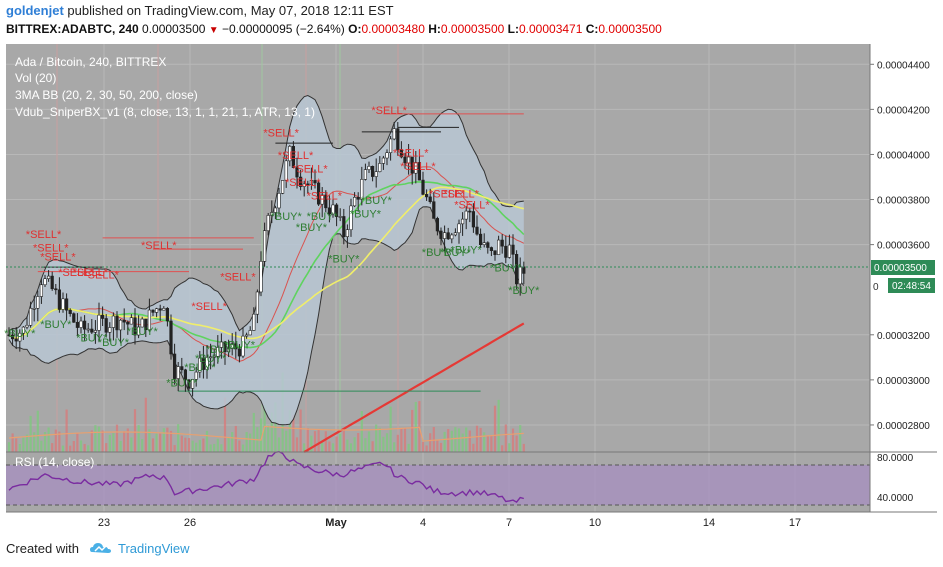  Describe the element at coordinates (190, 523) in the screenshot. I see `time-tick-label: 26` at that location.